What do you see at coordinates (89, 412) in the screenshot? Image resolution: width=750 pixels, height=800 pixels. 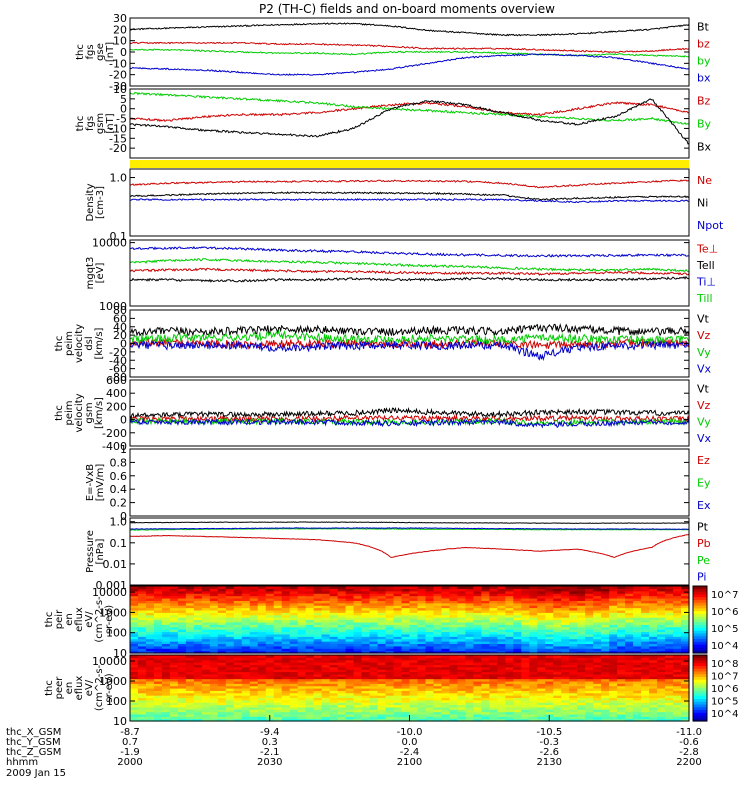 I see `y-axis-label: gsm` at bounding box center [89, 412].